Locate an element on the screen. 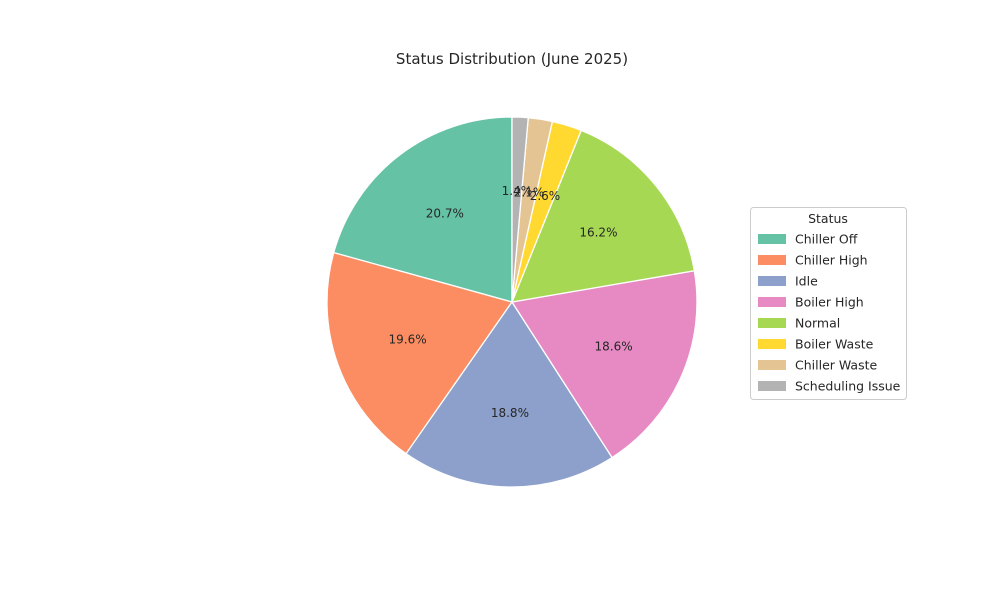 Image resolution: width=1000 pixels, height=600 pixels. legend-label: Chiller Waste is located at coordinates (836, 365).